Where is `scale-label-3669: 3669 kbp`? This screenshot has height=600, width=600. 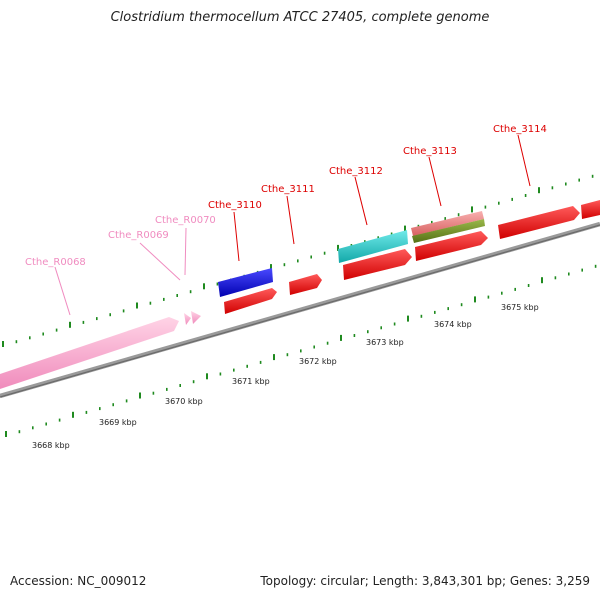 scale-label-3669: 3669 kbp is located at coordinates (118, 422).